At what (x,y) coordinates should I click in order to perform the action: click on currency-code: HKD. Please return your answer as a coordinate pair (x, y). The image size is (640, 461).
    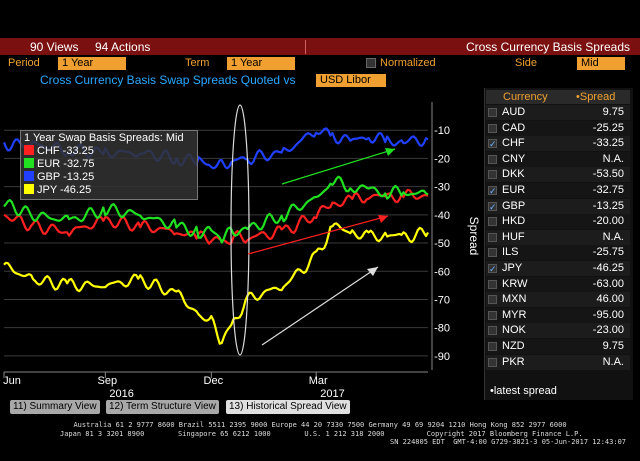
    Looking at the image, I should click on (514, 221).